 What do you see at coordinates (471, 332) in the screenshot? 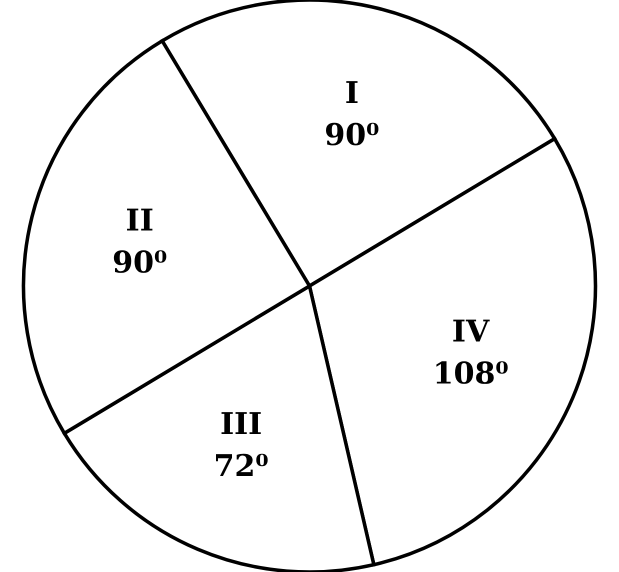
I see `slice-label: IV` at bounding box center [471, 332].